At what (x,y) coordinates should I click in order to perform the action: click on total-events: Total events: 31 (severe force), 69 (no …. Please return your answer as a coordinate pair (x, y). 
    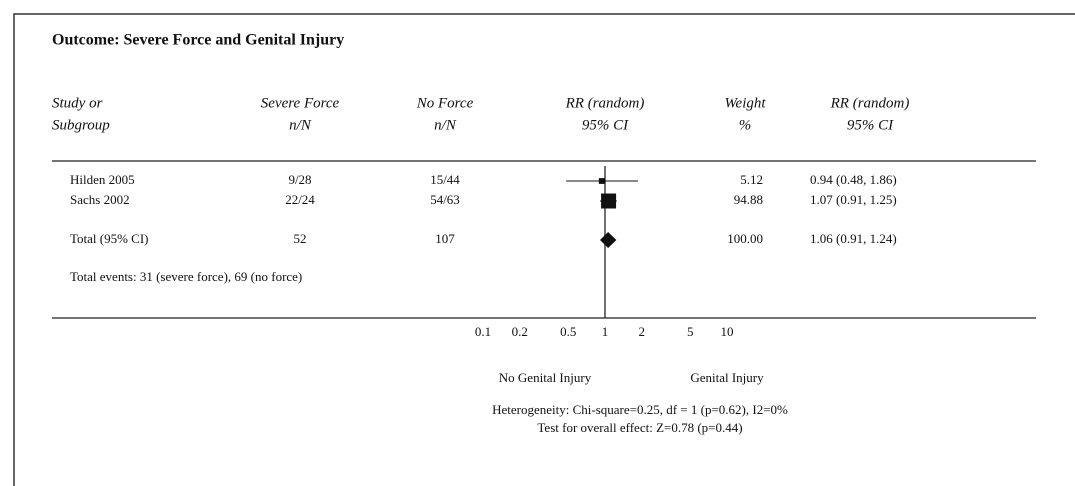
    Looking at the image, I should click on (186, 276).